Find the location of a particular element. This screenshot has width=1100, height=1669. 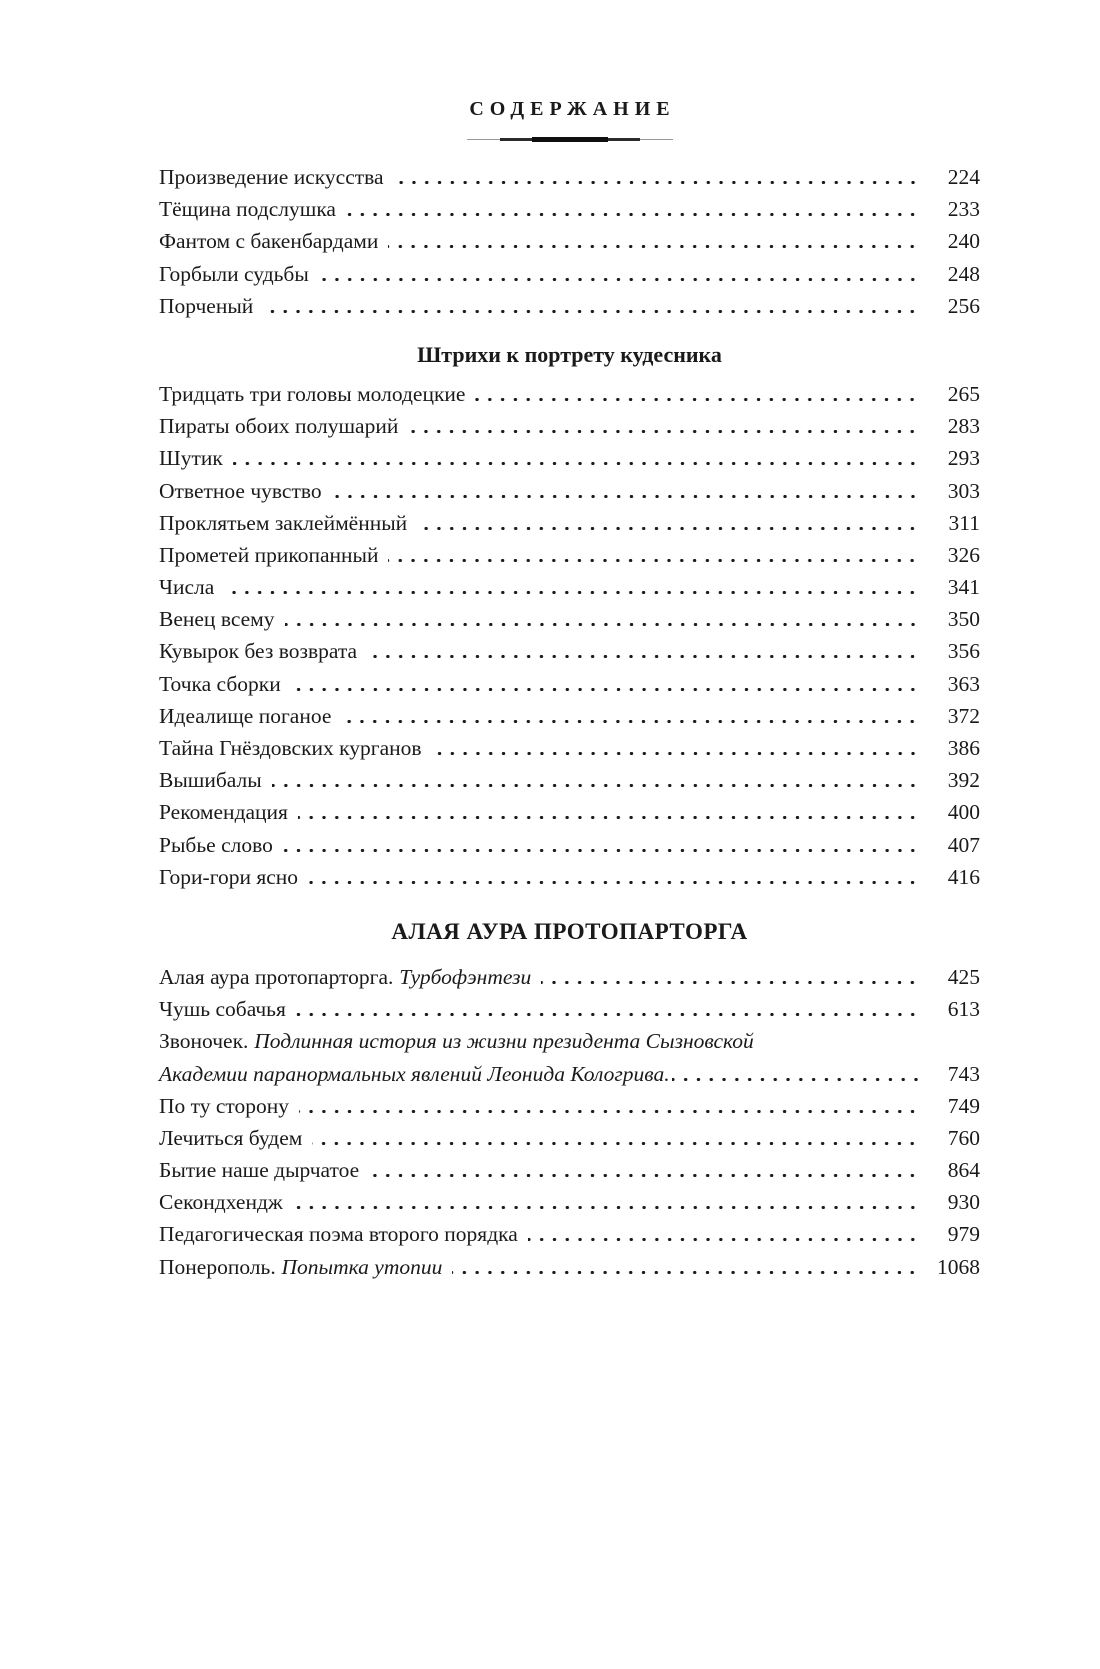

entry-title-text: Рекомендация is located at coordinates (223, 812).